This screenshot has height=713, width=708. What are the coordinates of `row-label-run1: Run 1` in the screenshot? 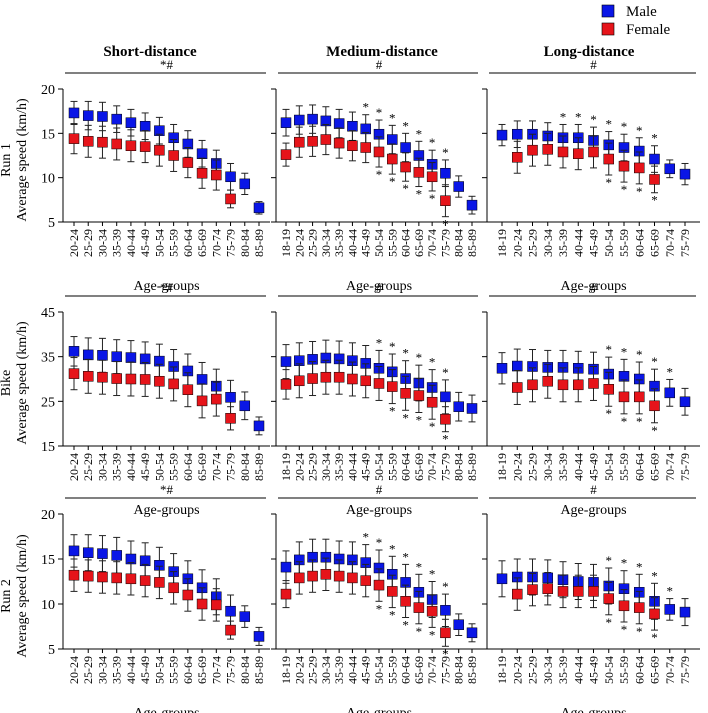 It's located at (7, 160).